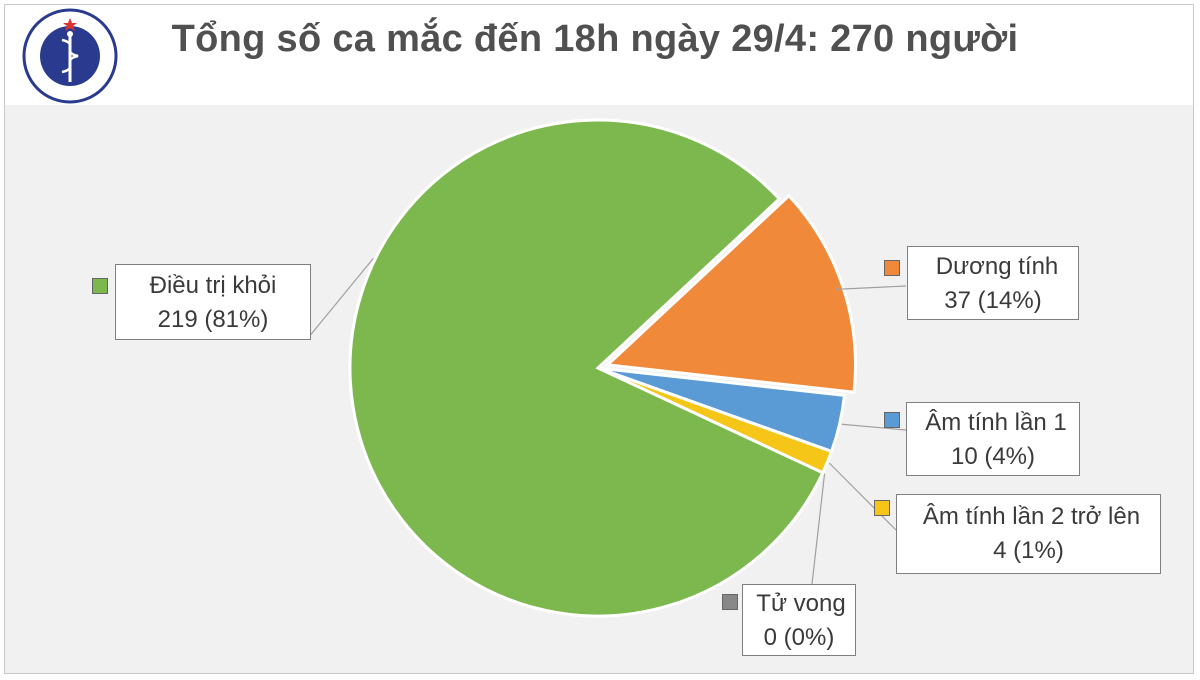  Describe the element at coordinates (213, 319) in the screenshot. I see `callout-value: 219 (81%)` at that location.